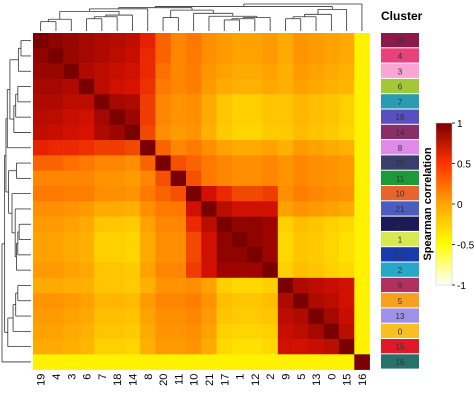 Image resolution: width=474 pixels, height=406 pixels. I want to click on colorbar-gradient, so click(444, 204).